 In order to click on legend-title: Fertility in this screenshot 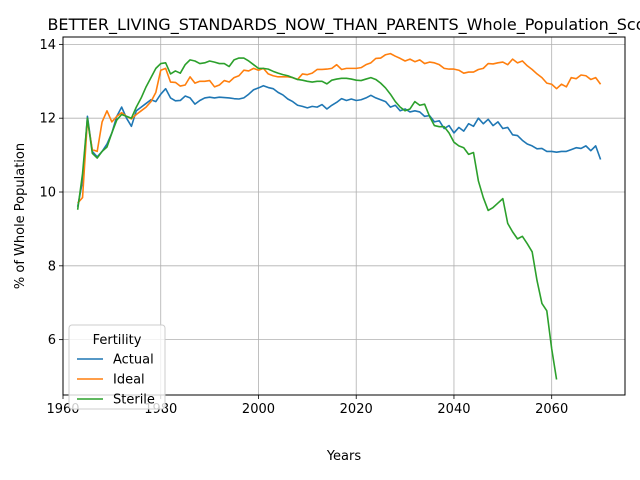, I will do `click(117, 340)`.